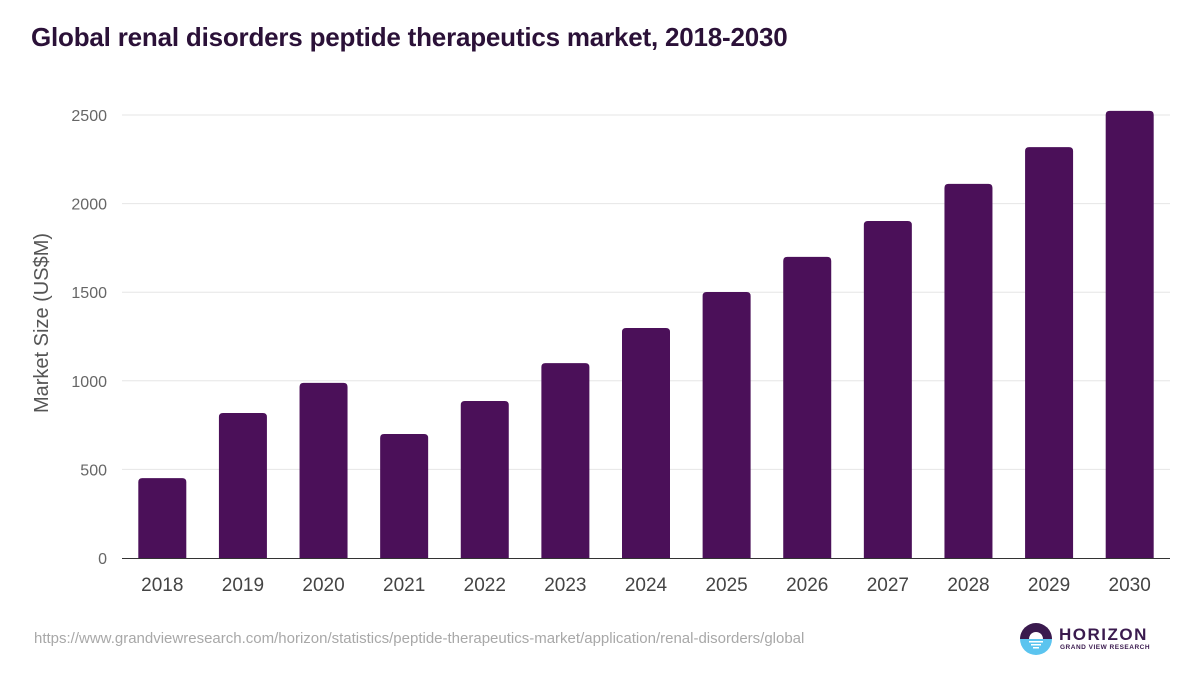 This screenshot has height=675, width=1200. Describe the element at coordinates (726, 425) in the screenshot. I see `bar-2025` at that location.